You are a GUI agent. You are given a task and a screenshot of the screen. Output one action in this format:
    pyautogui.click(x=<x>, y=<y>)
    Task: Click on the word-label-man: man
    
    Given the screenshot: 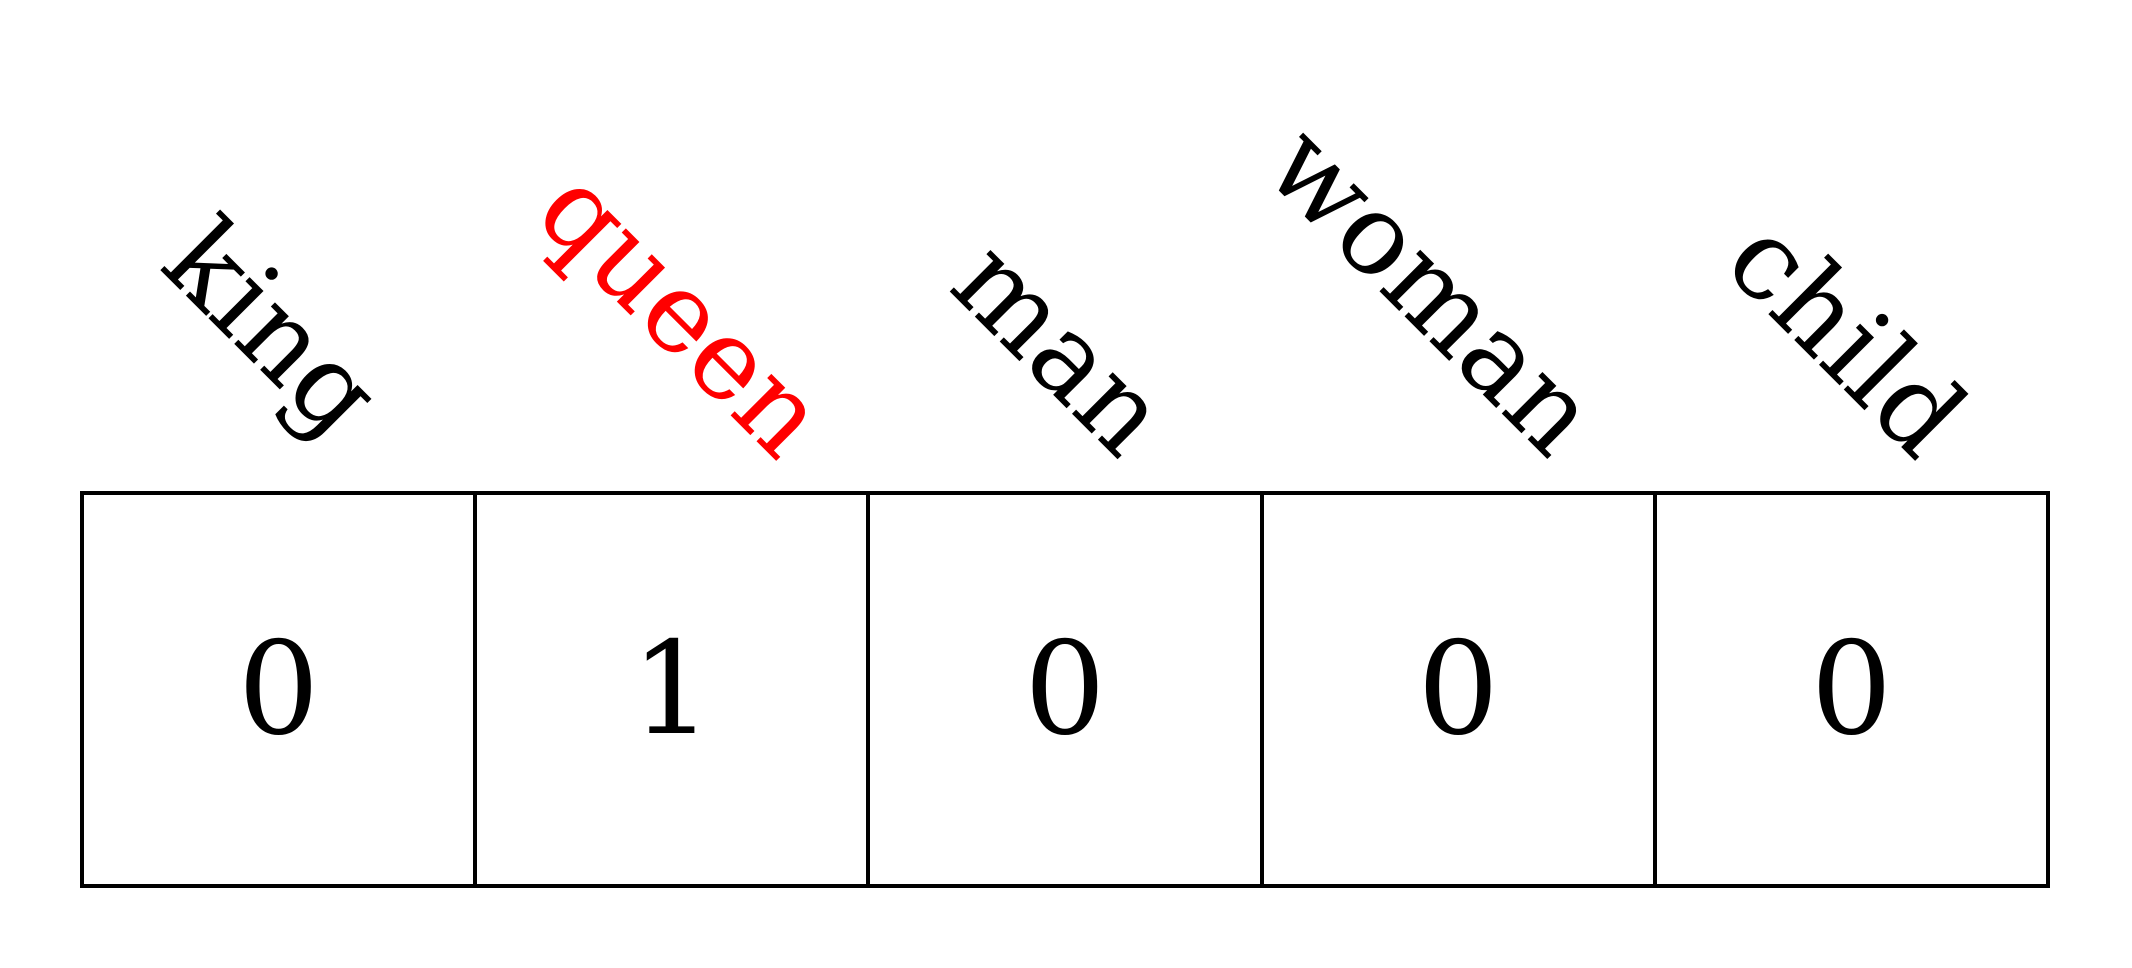 What is the action you would take?
    pyautogui.click(x=1060, y=348)
    